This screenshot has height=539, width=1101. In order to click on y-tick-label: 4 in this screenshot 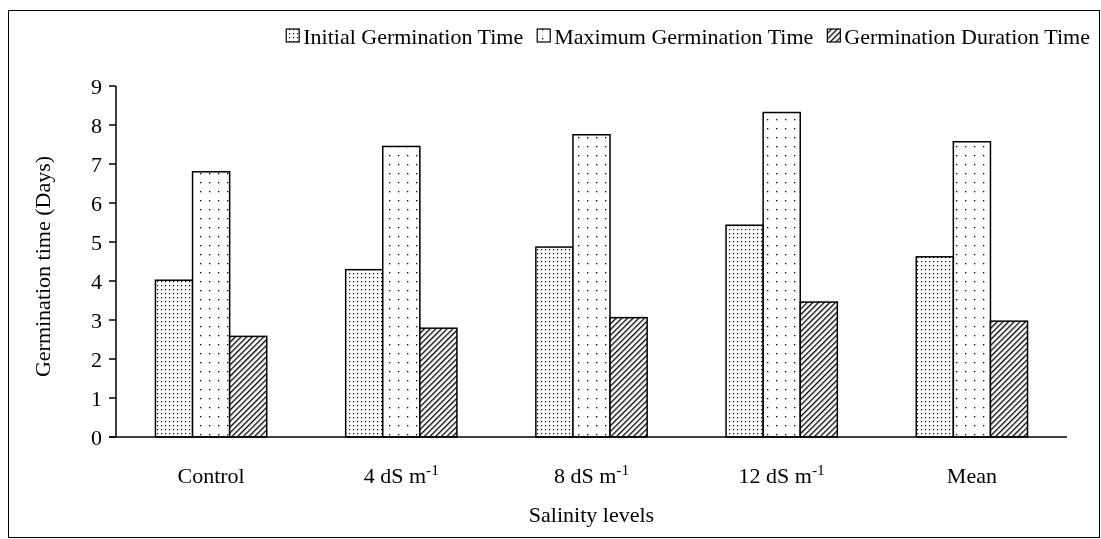, I will do `click(96, 281)`.